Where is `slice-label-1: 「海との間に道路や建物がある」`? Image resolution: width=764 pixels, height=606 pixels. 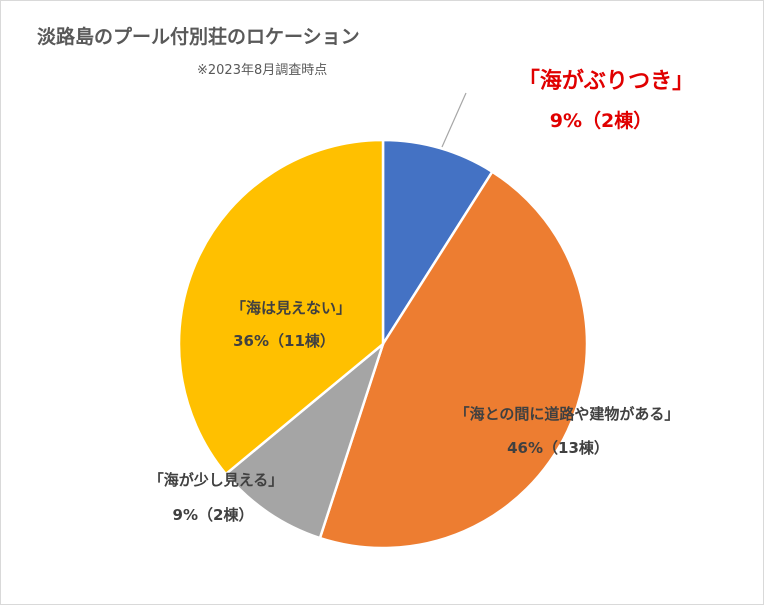 slice-label-1: 「海との間に道路や建物がある」 is located at coordinates (567, 414).